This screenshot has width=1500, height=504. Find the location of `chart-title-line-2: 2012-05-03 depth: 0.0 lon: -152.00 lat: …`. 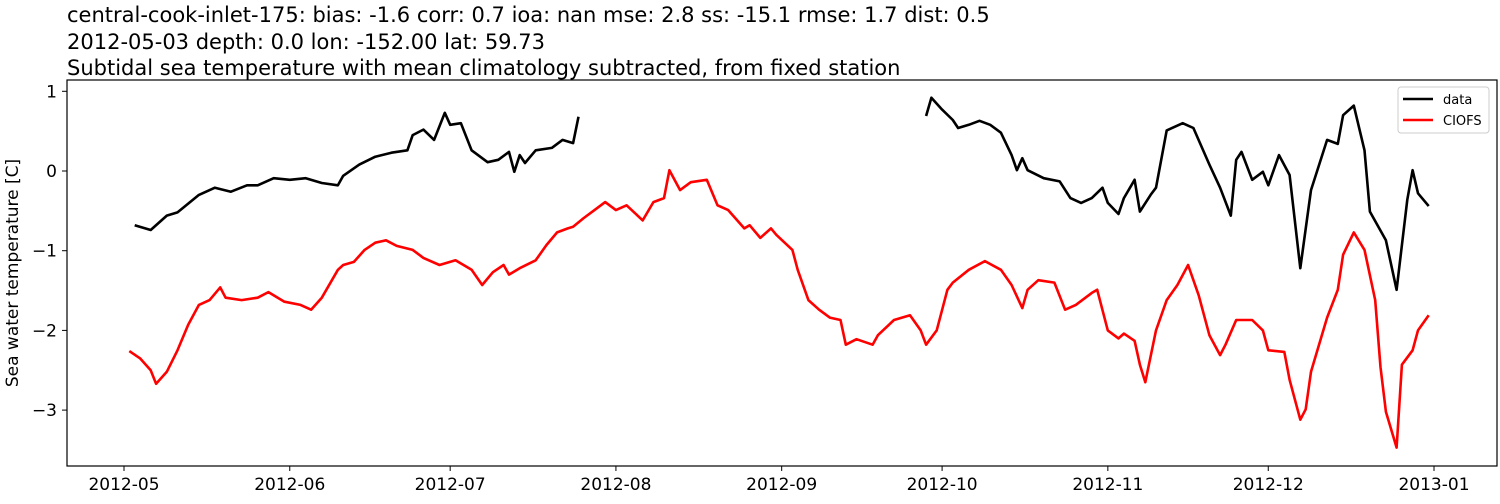

chart-title-line-2: 2012-05-03 depth: 0.0 lon: -152.00 lat: … is located at coordinates (306, 42).